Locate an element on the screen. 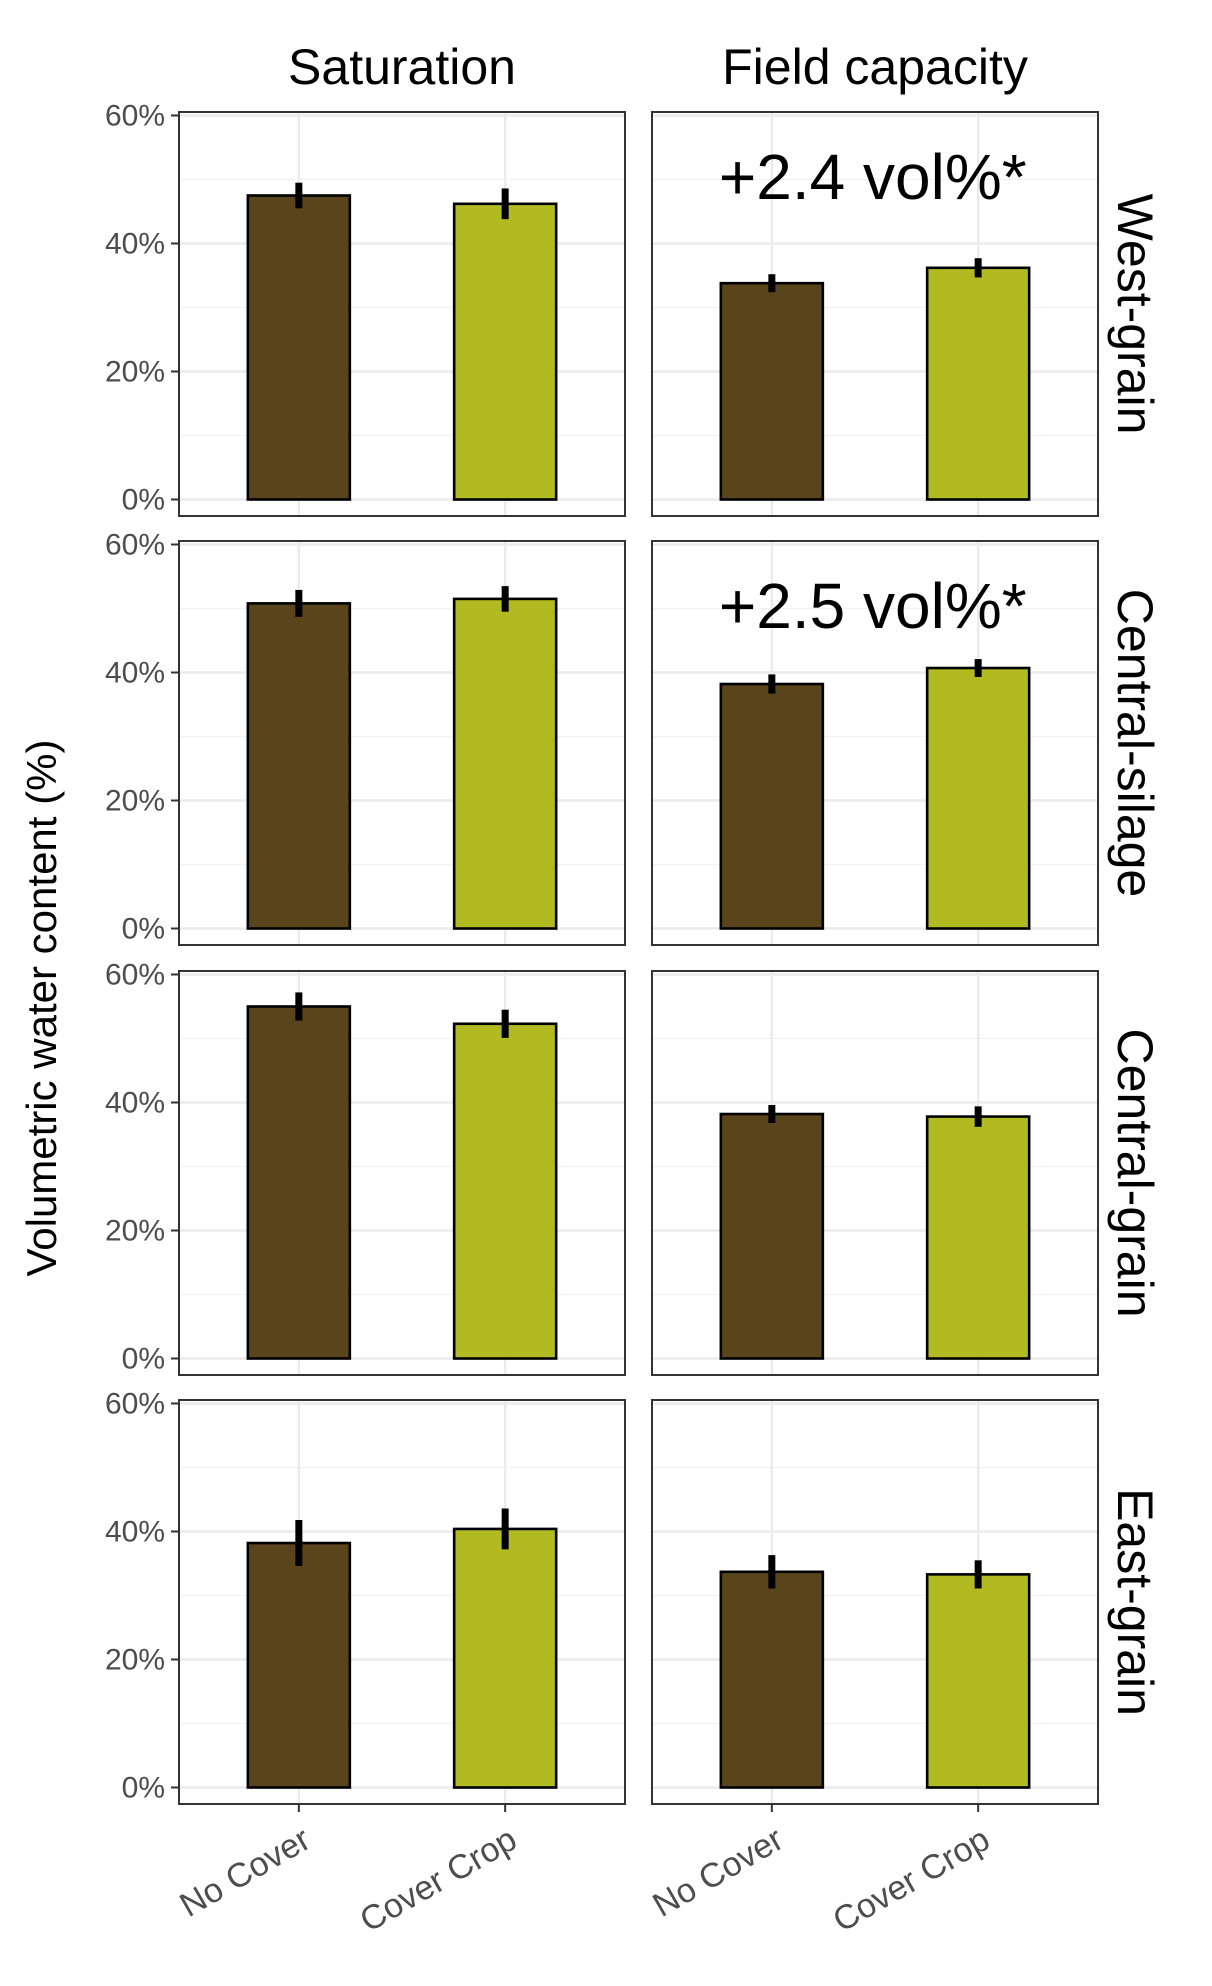 The height and width of the screenshot is (1986, 1212). column-title-0: Saturation is located at coordinates (402, 67).